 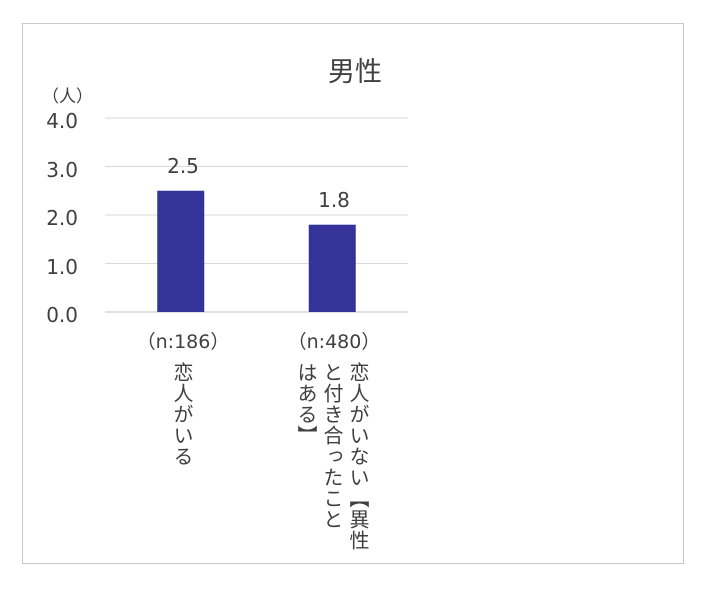 What do you see at coordinates (62, 121) in the screenshot?
I see `y-tick-label: 4.0` at bounding box center [62, 121].